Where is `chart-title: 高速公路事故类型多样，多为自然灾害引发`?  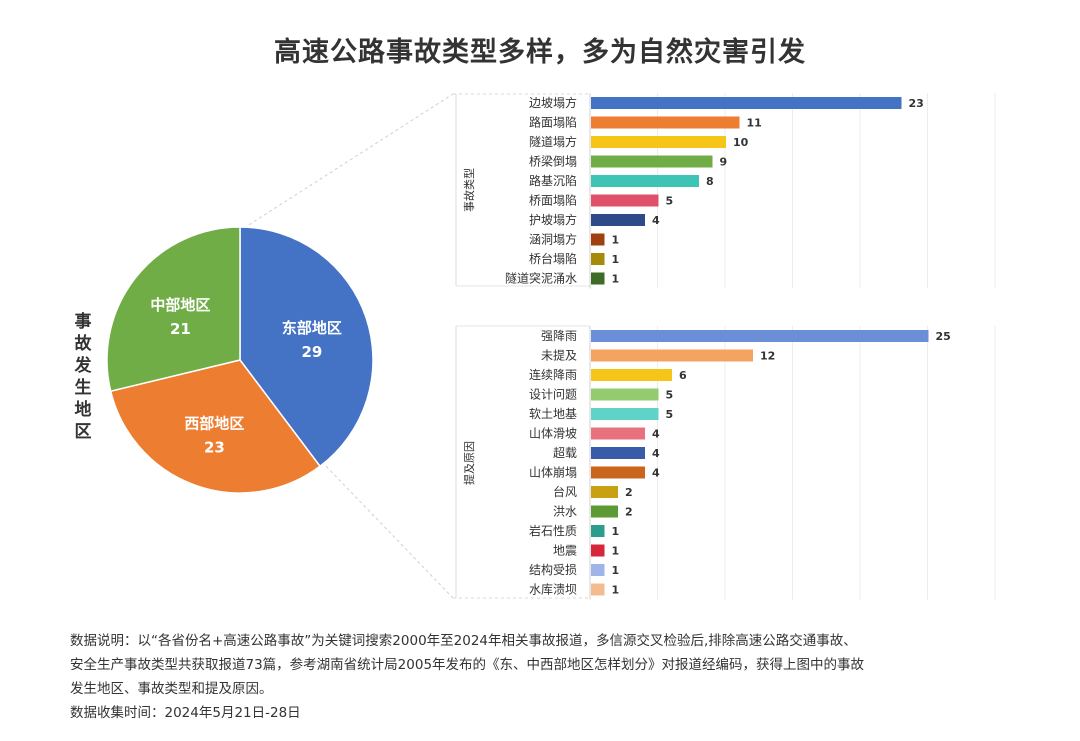 chart-title: 高速公路事故类型多样，多为自然灾害引发 is located at coordinates (540, 52).